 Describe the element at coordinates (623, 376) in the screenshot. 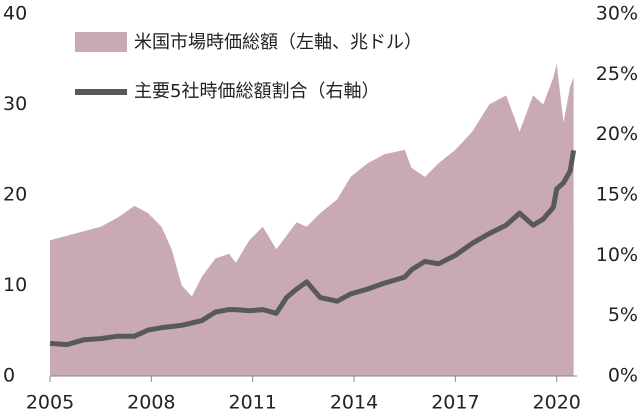

I see `y2-tick-label: 0%` at that location.